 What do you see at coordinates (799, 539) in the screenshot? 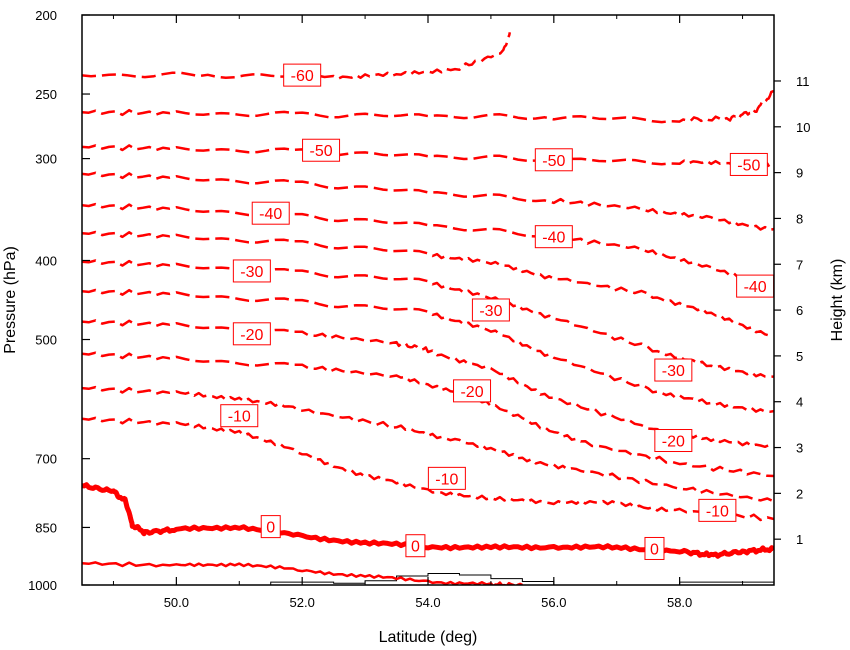
I see `y2-tick-label: 1` at bounding box center [799, 539].